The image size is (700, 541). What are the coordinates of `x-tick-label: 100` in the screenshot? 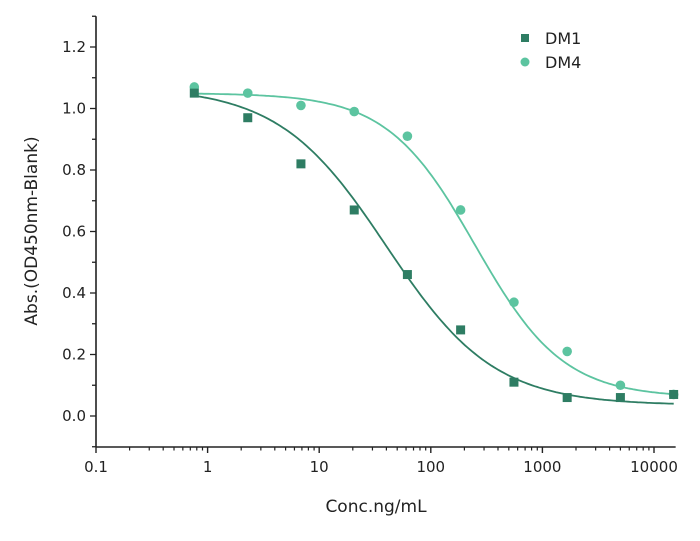 It's located at (430, 467).